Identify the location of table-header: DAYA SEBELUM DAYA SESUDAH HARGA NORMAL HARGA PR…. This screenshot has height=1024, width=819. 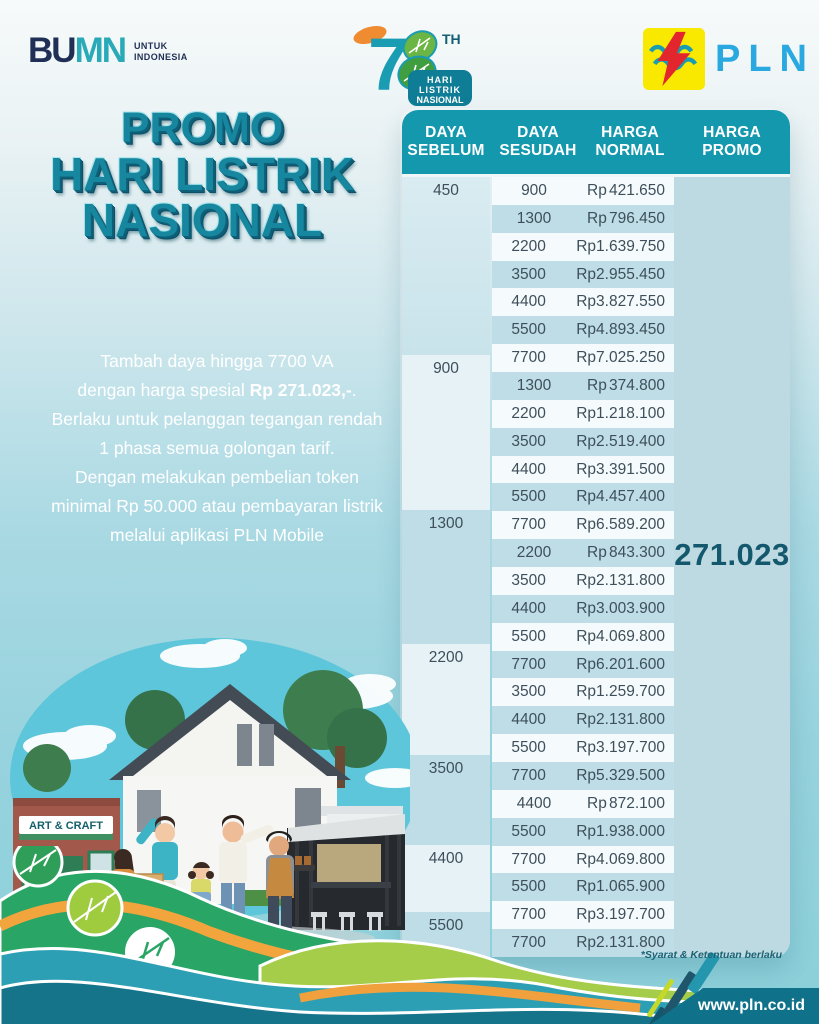
(596, 143).